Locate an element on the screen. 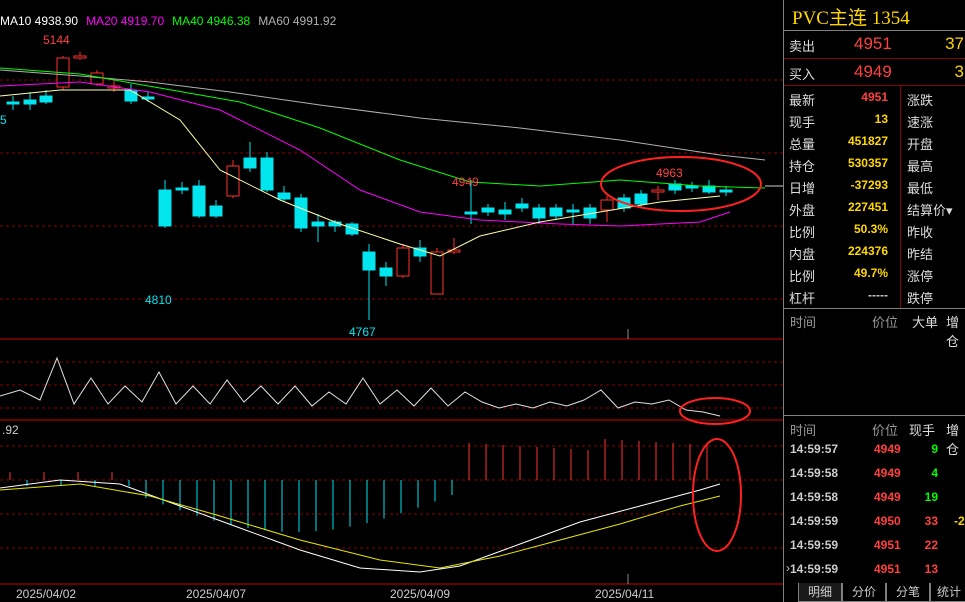  tick-row: 14:59:58 4949 19 is located at coordinates (874, 498).